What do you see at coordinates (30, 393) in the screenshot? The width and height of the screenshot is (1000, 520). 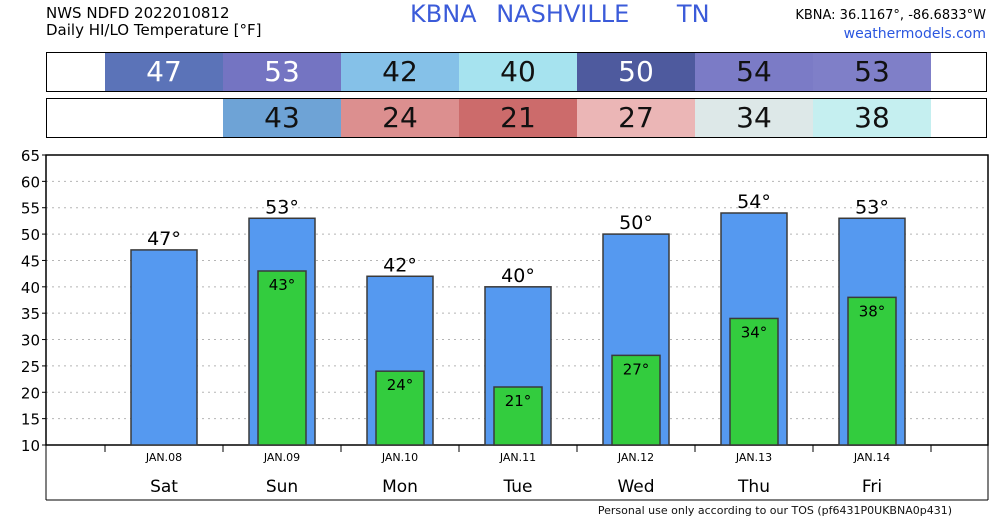 I see `y-tick-label: 20` at bounding box center [30, 393].